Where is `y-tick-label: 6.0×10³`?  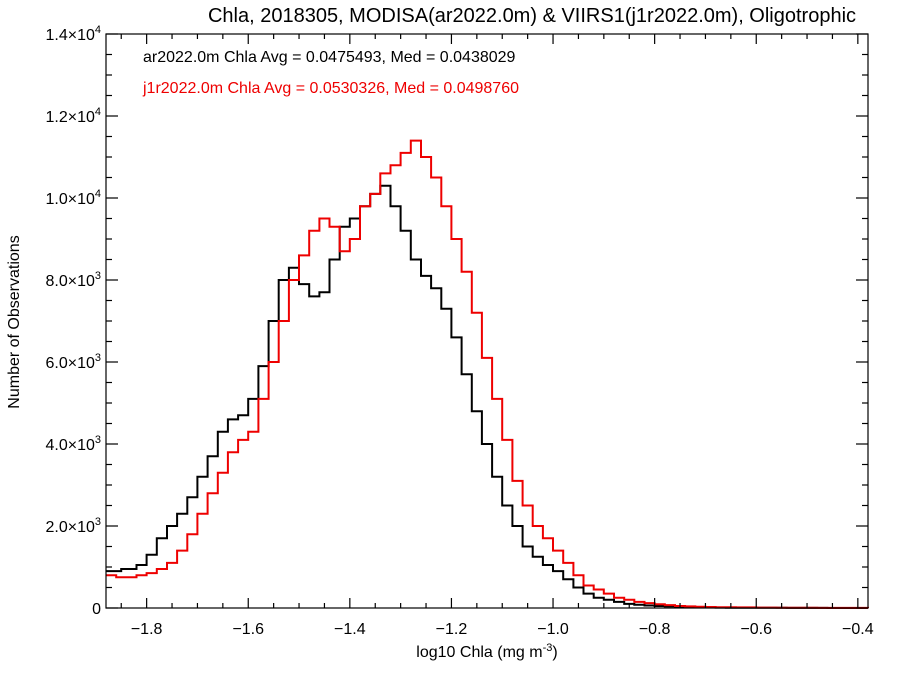 y-tick-label: 6.0×10³ is located at coordinates (73, 362).